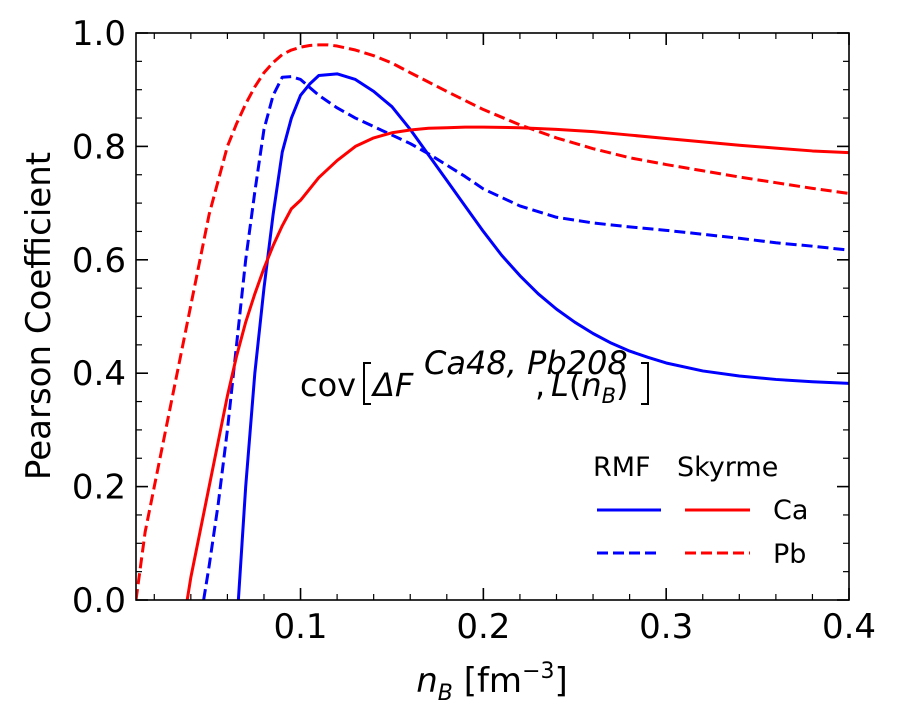 This screenshot has height=718, width=897. I want to click on y-tick-label: 1.0, so click(99, 34).